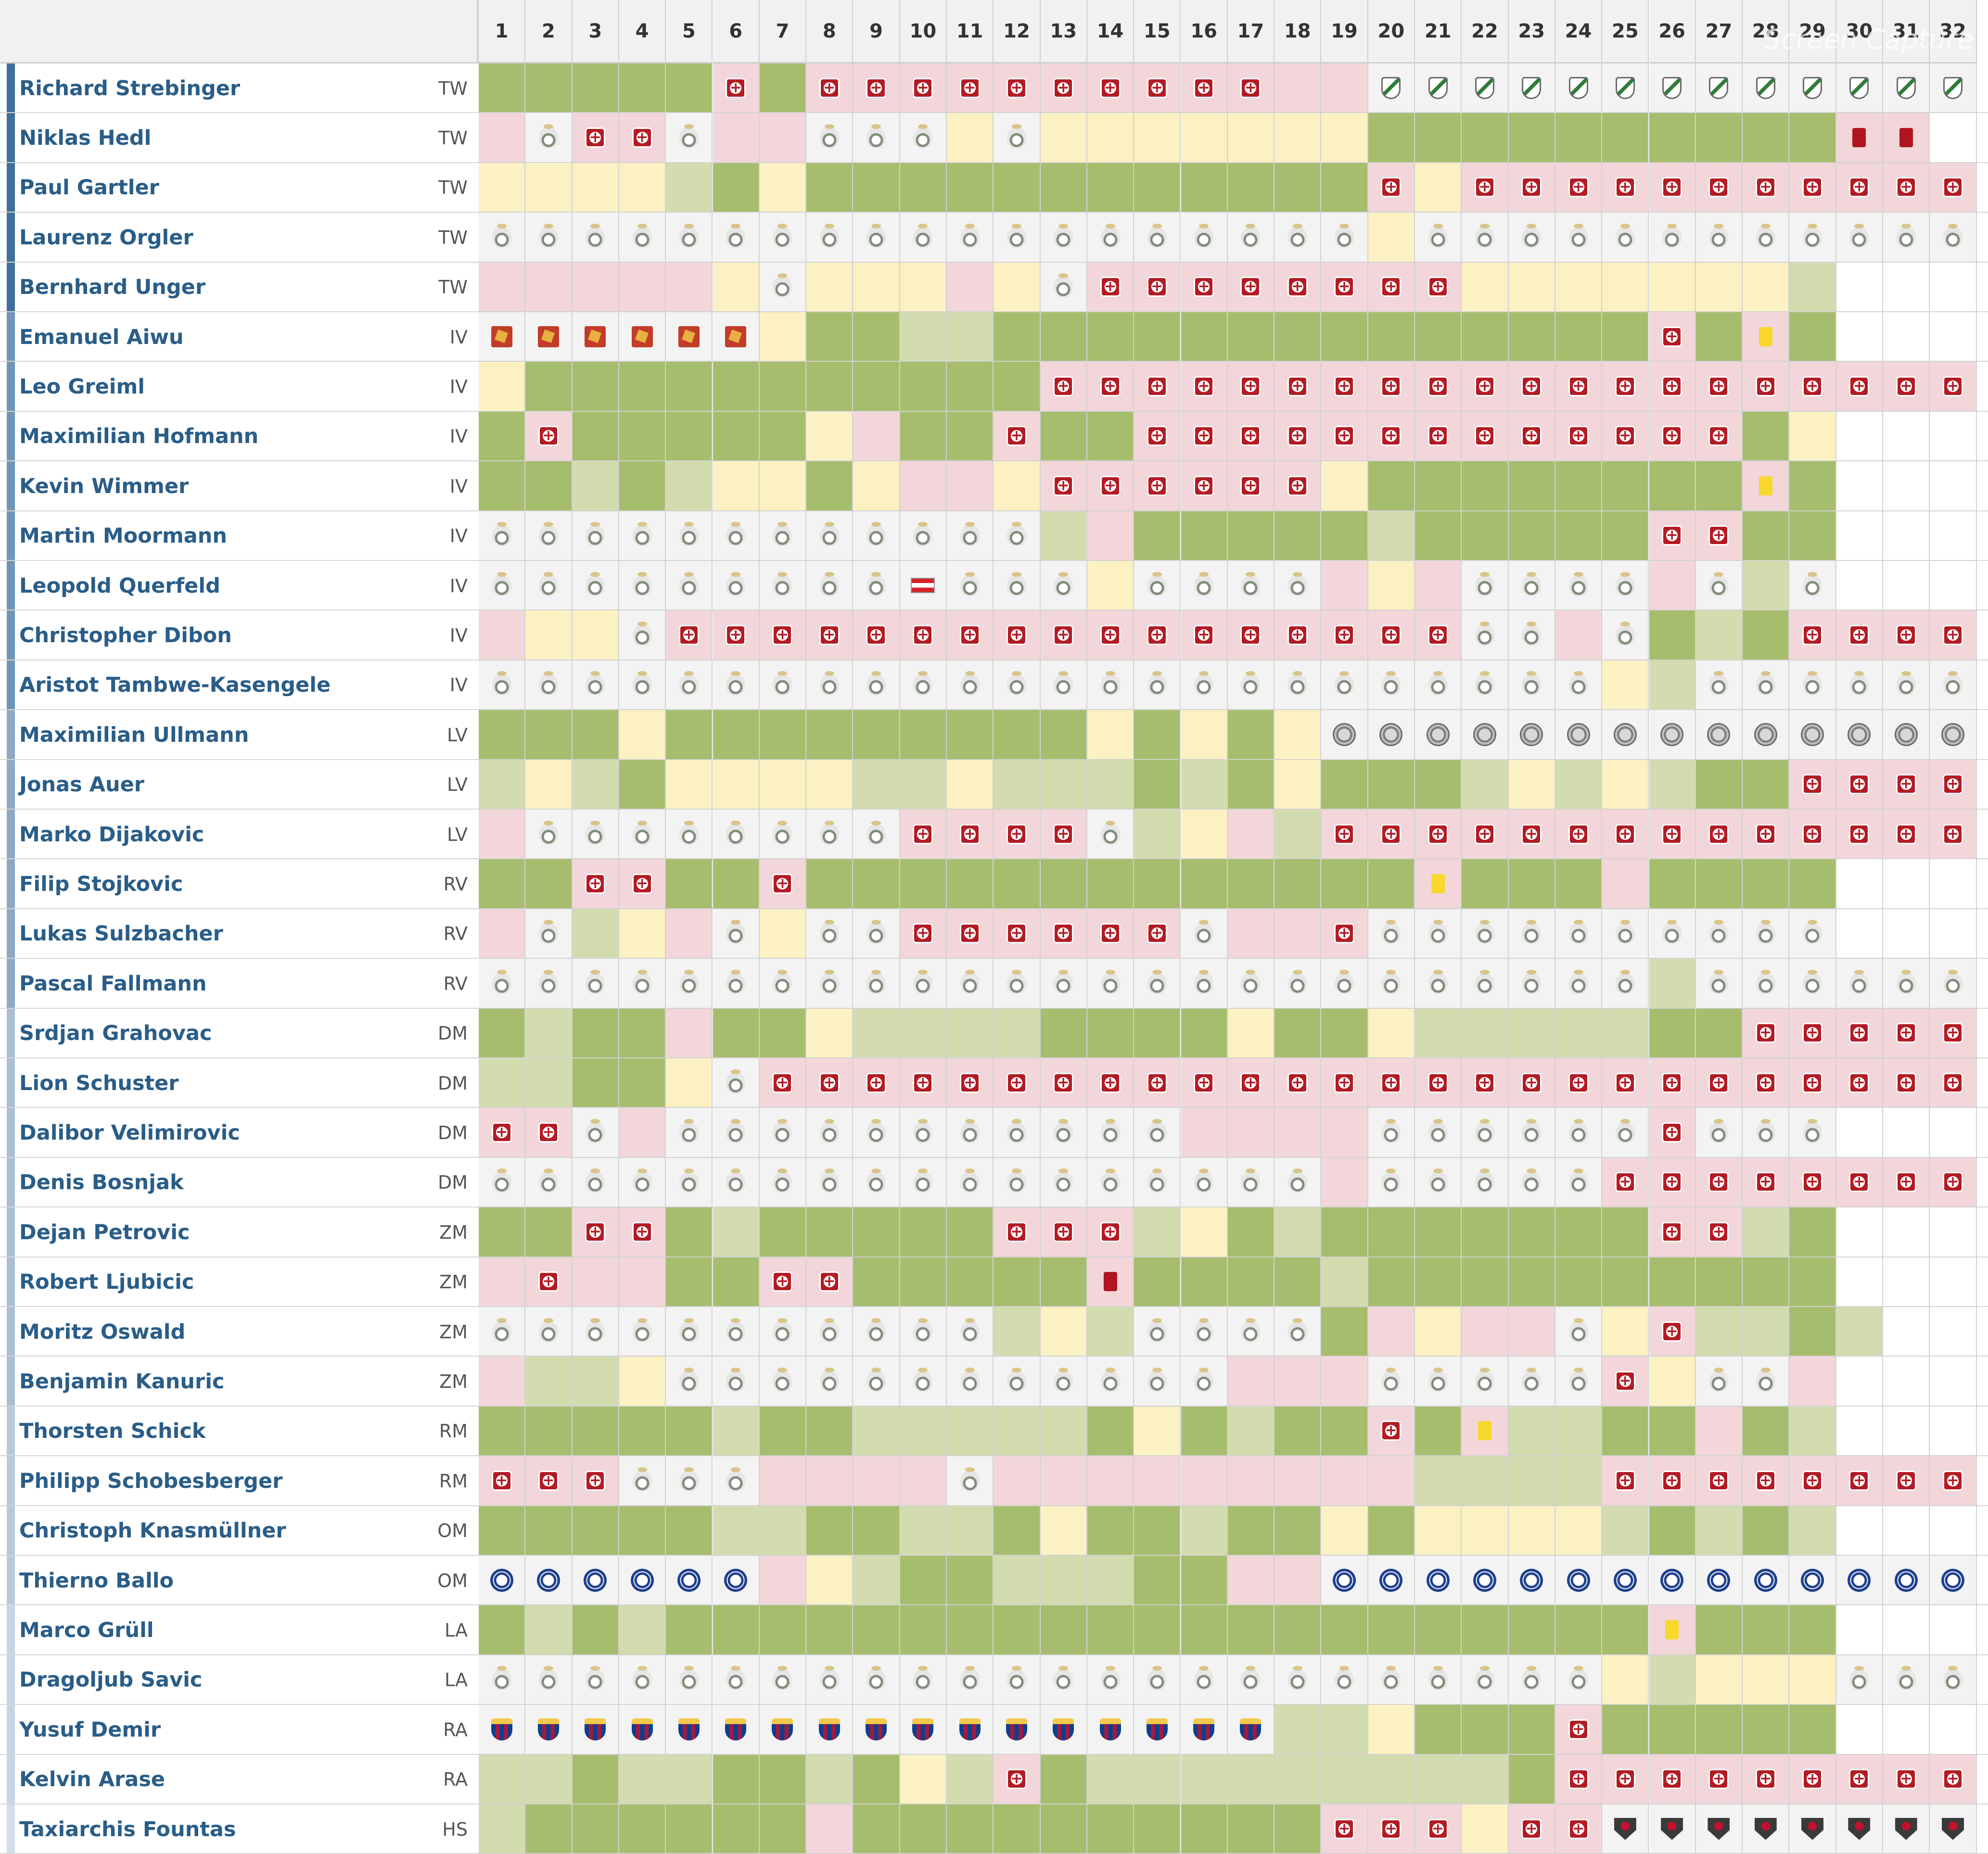  I want to click on matchday-header-7: 7, so click(783, 32).